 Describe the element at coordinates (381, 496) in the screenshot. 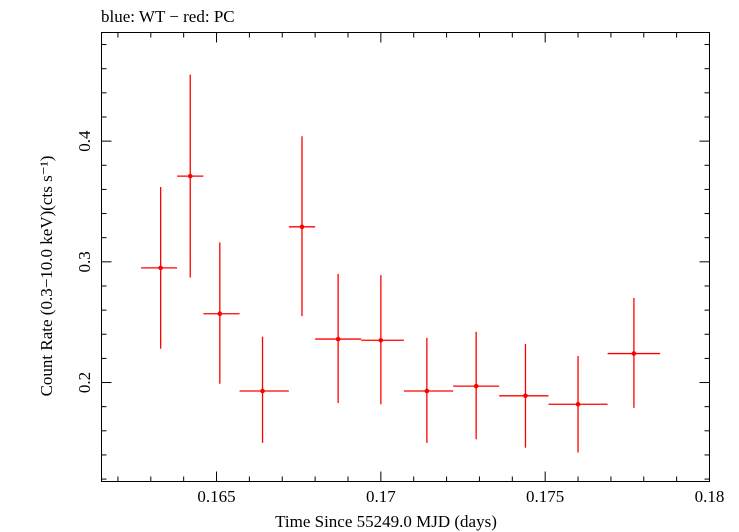

I see `x-tick-label: 0.17` at that location.